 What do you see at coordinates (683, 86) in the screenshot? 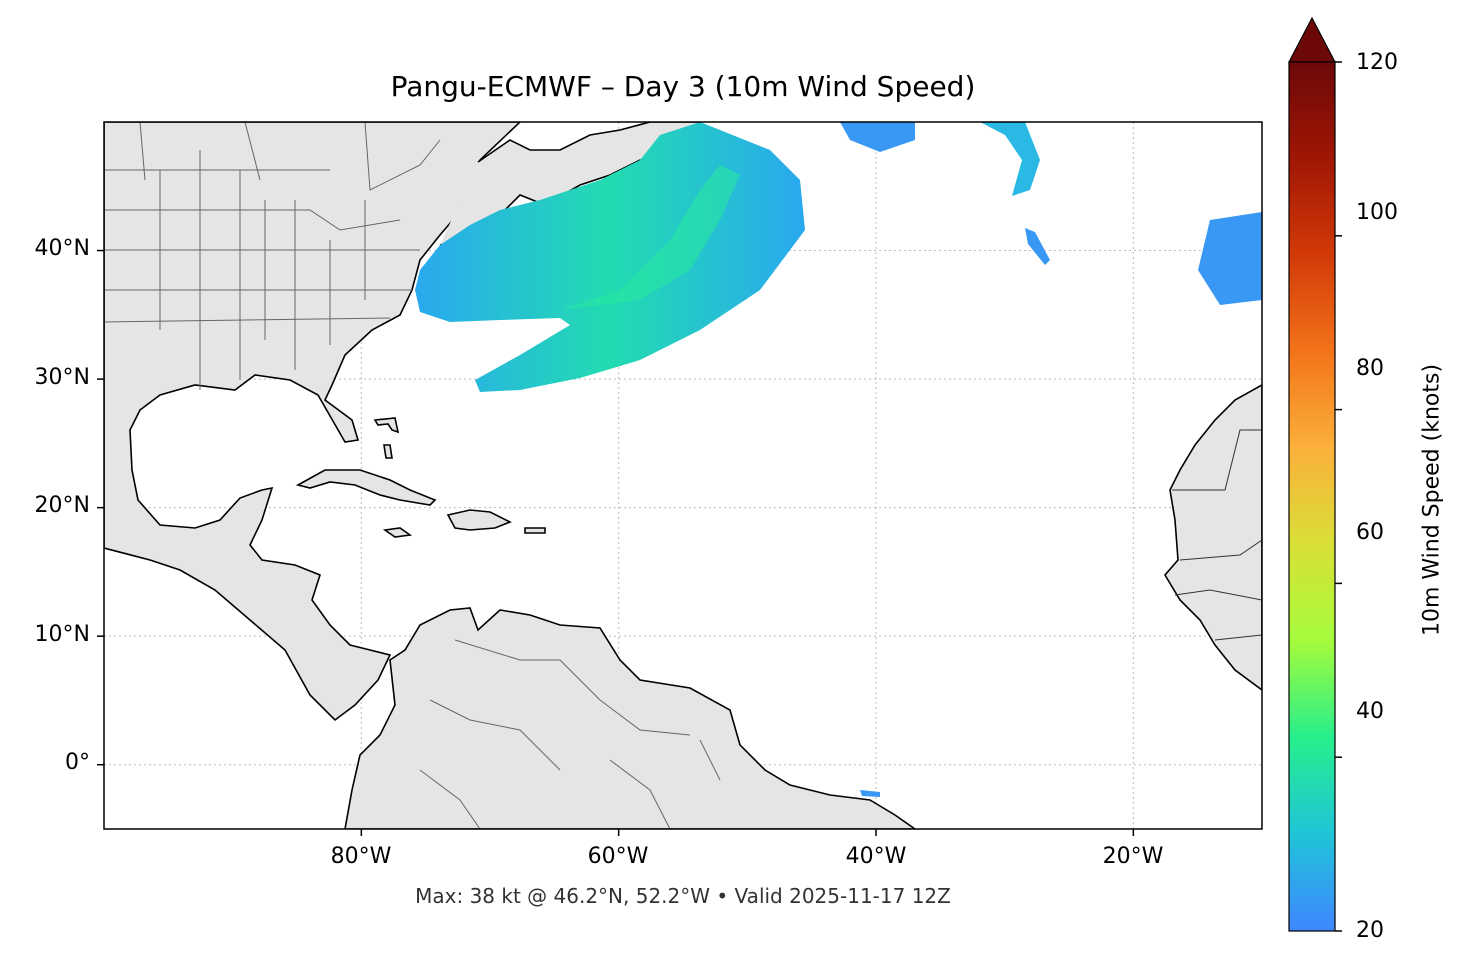
I see `map-title: Pangu-ECMWF – Day 3 (10m Wind Speed)` at bounding box center [683, 86].